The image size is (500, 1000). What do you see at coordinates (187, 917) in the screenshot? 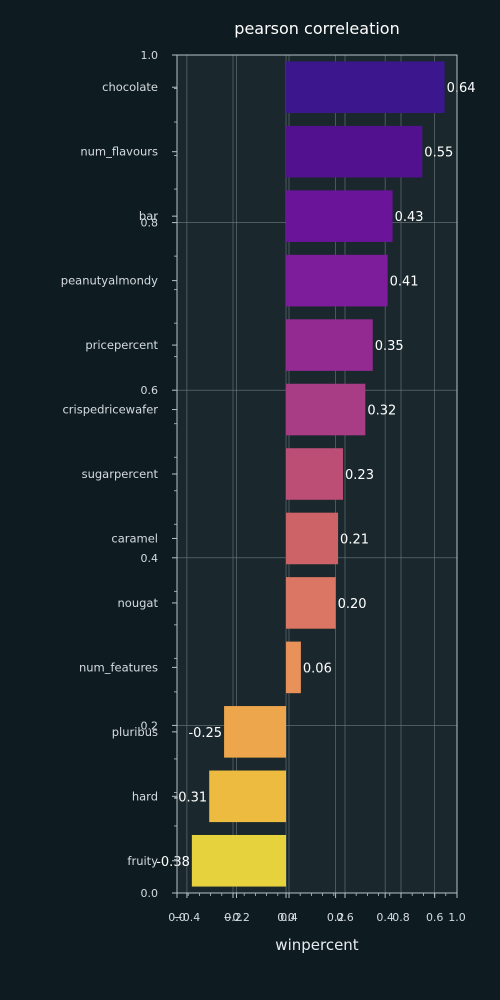
I see `x-tick-label: −0.4` at bounding box center [187, 917].